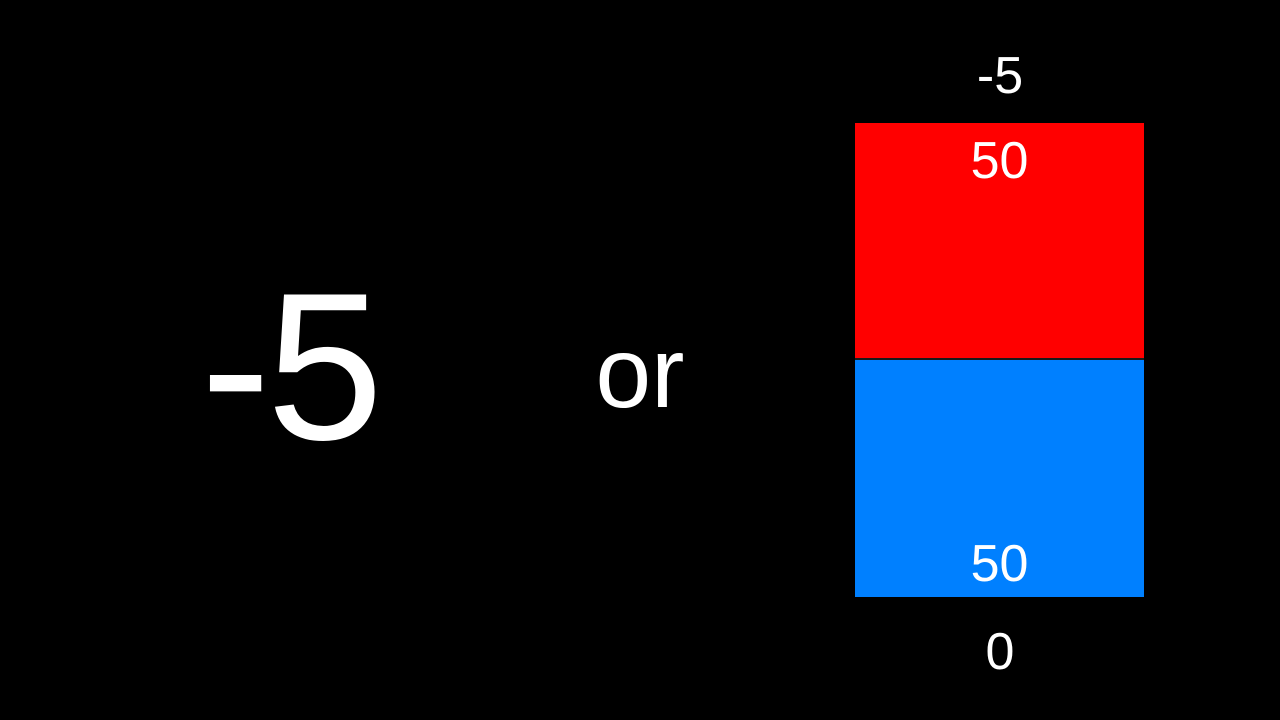 This screenshot has height=720, width=1280. I want to click on scale-top-label: -5, so click(1000, 76).